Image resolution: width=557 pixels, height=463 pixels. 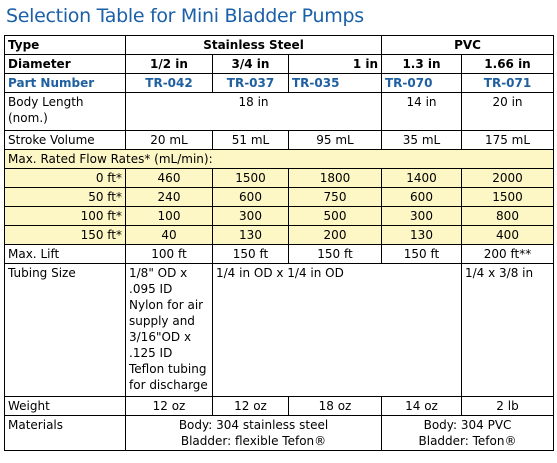 I want to click on stroke-volume-value: 20 mL, so click(x=169, y=140).